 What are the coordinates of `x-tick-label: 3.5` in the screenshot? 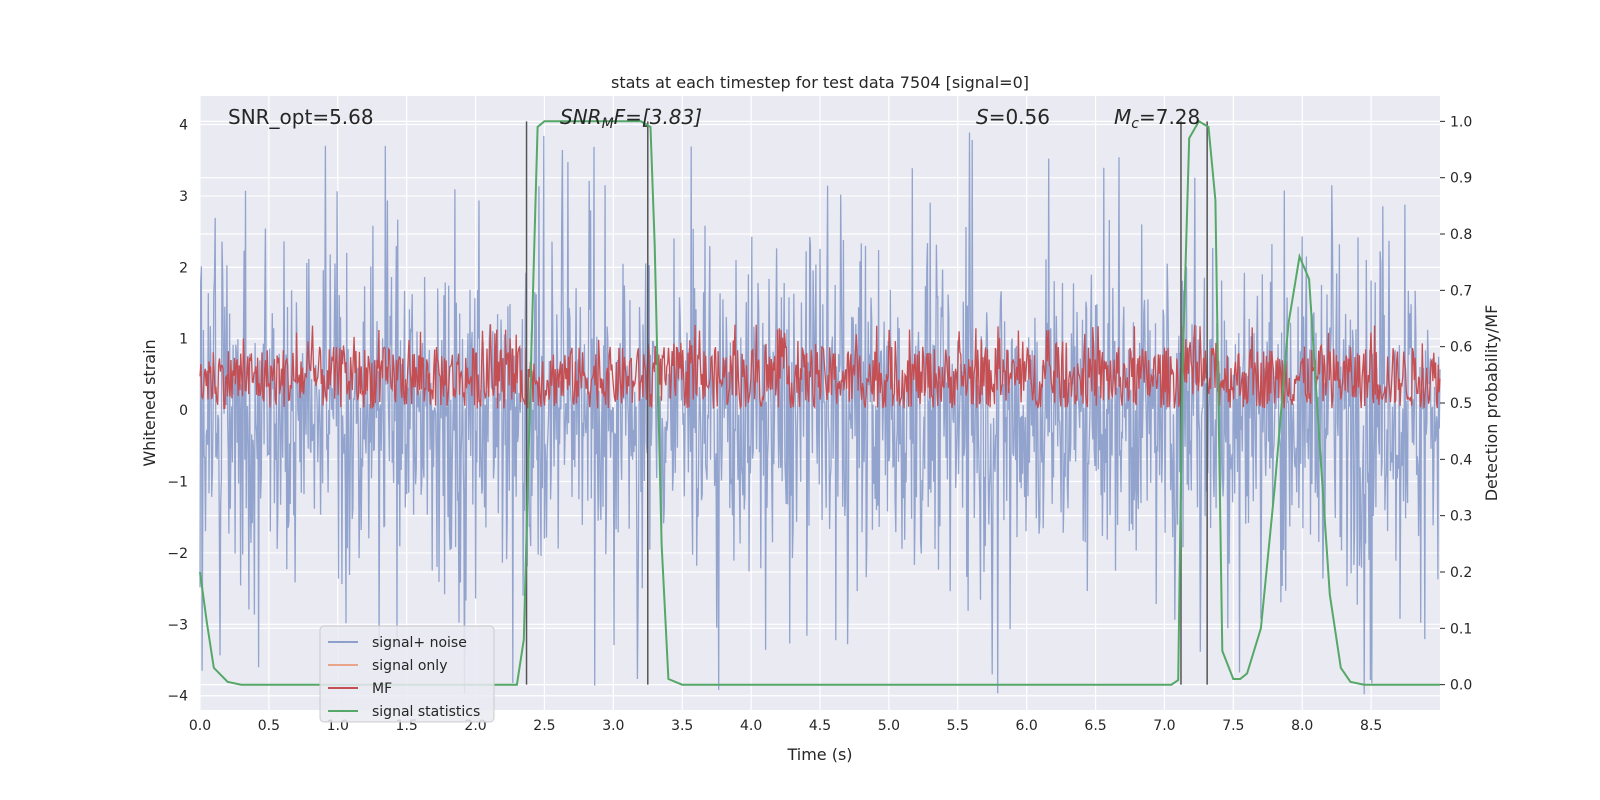 It's located at (682, 726).